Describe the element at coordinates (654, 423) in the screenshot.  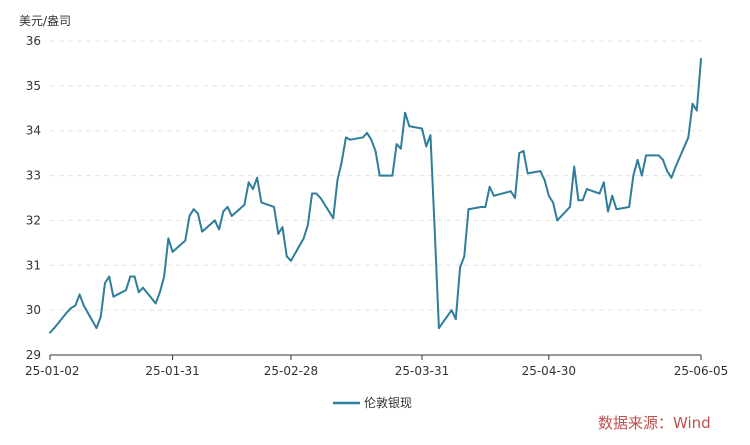
I see `data-source-label: 数据来源：Wind` at that location.